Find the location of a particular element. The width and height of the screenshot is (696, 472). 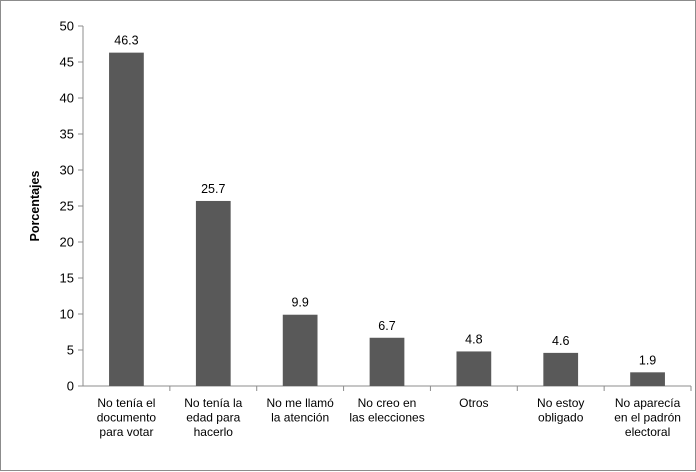

data-label: 4.6 is located at coordinates (560, 341).